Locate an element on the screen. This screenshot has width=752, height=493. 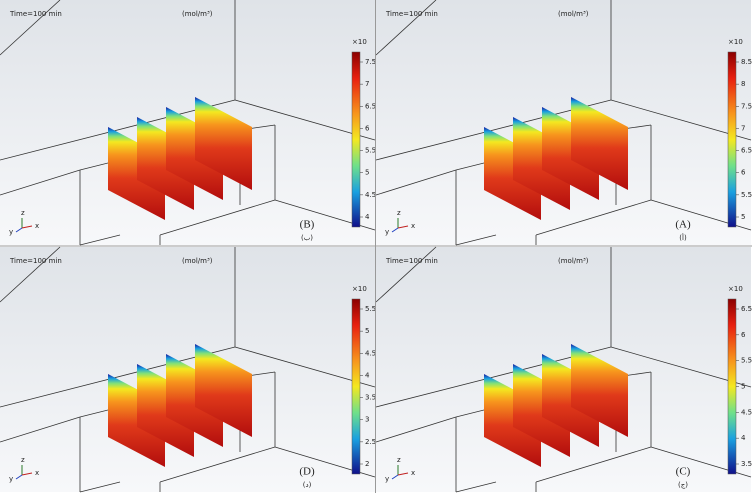
colorbar-tick-label: 2 is located at coordinates (367, 464).